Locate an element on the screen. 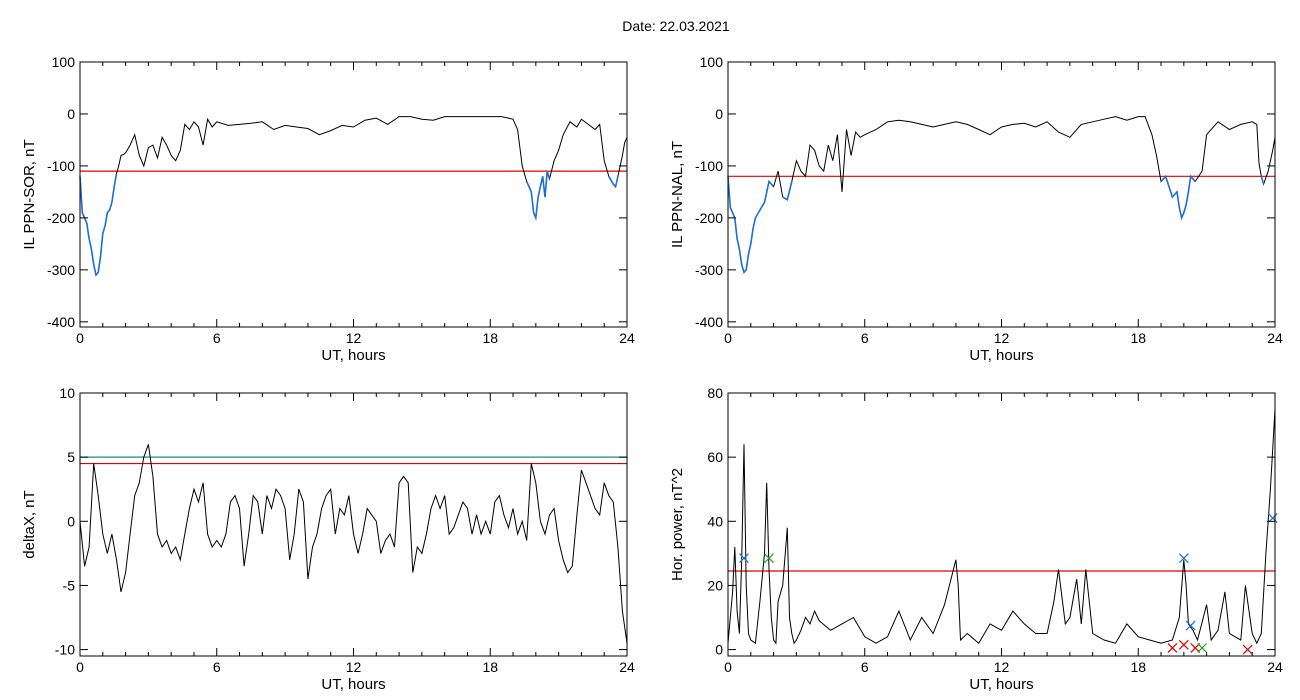 The width and height of the screenshot is (1300, 700). y-tick-label: -5 is located at coordinates (69, 585).